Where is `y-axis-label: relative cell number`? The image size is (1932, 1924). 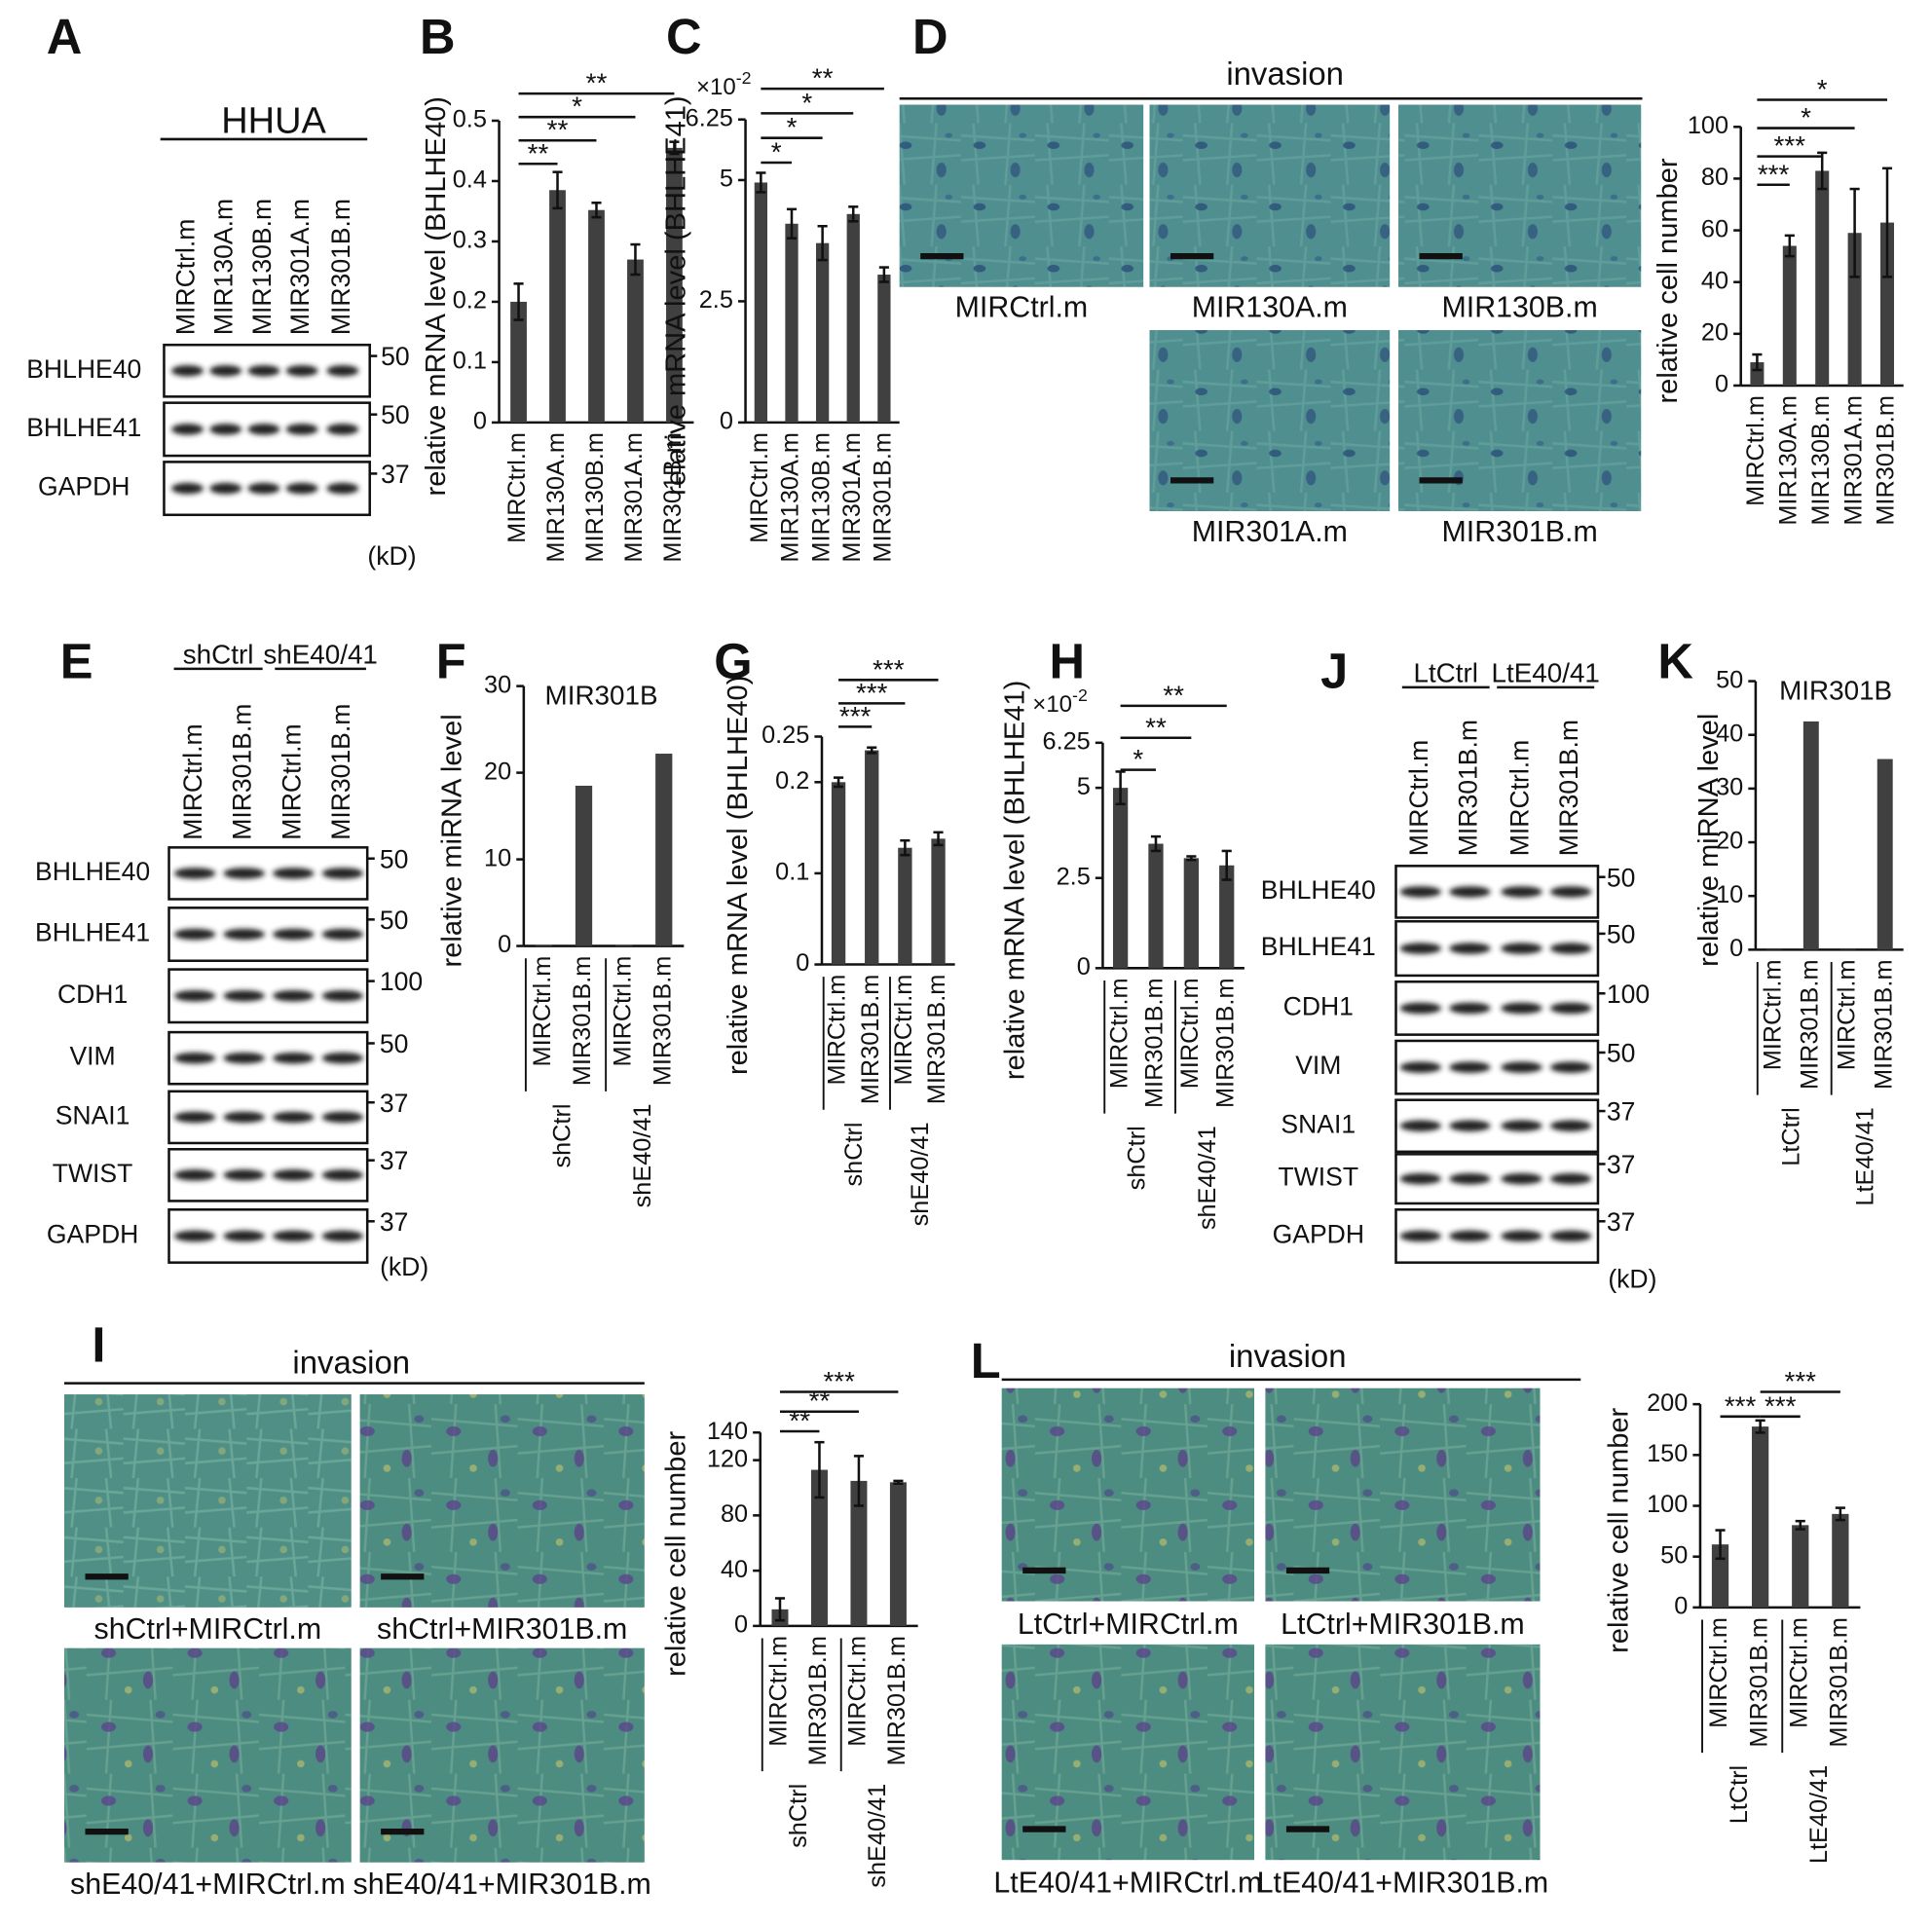 y-axis-label: relative cell number is located at coordinates (1618, 1529).